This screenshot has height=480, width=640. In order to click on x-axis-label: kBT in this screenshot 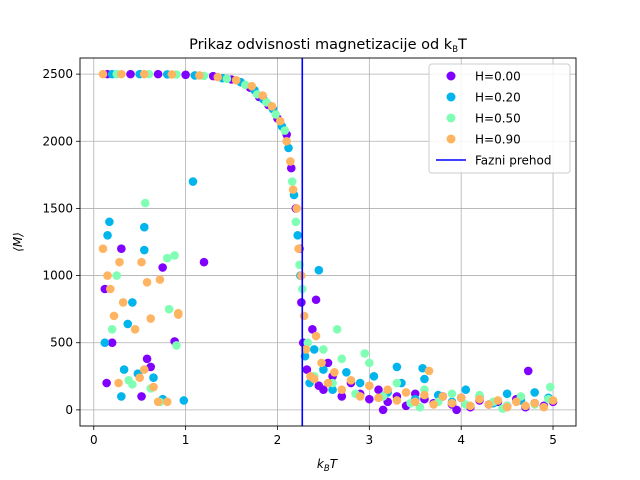, I will do `click(328, 465)`.